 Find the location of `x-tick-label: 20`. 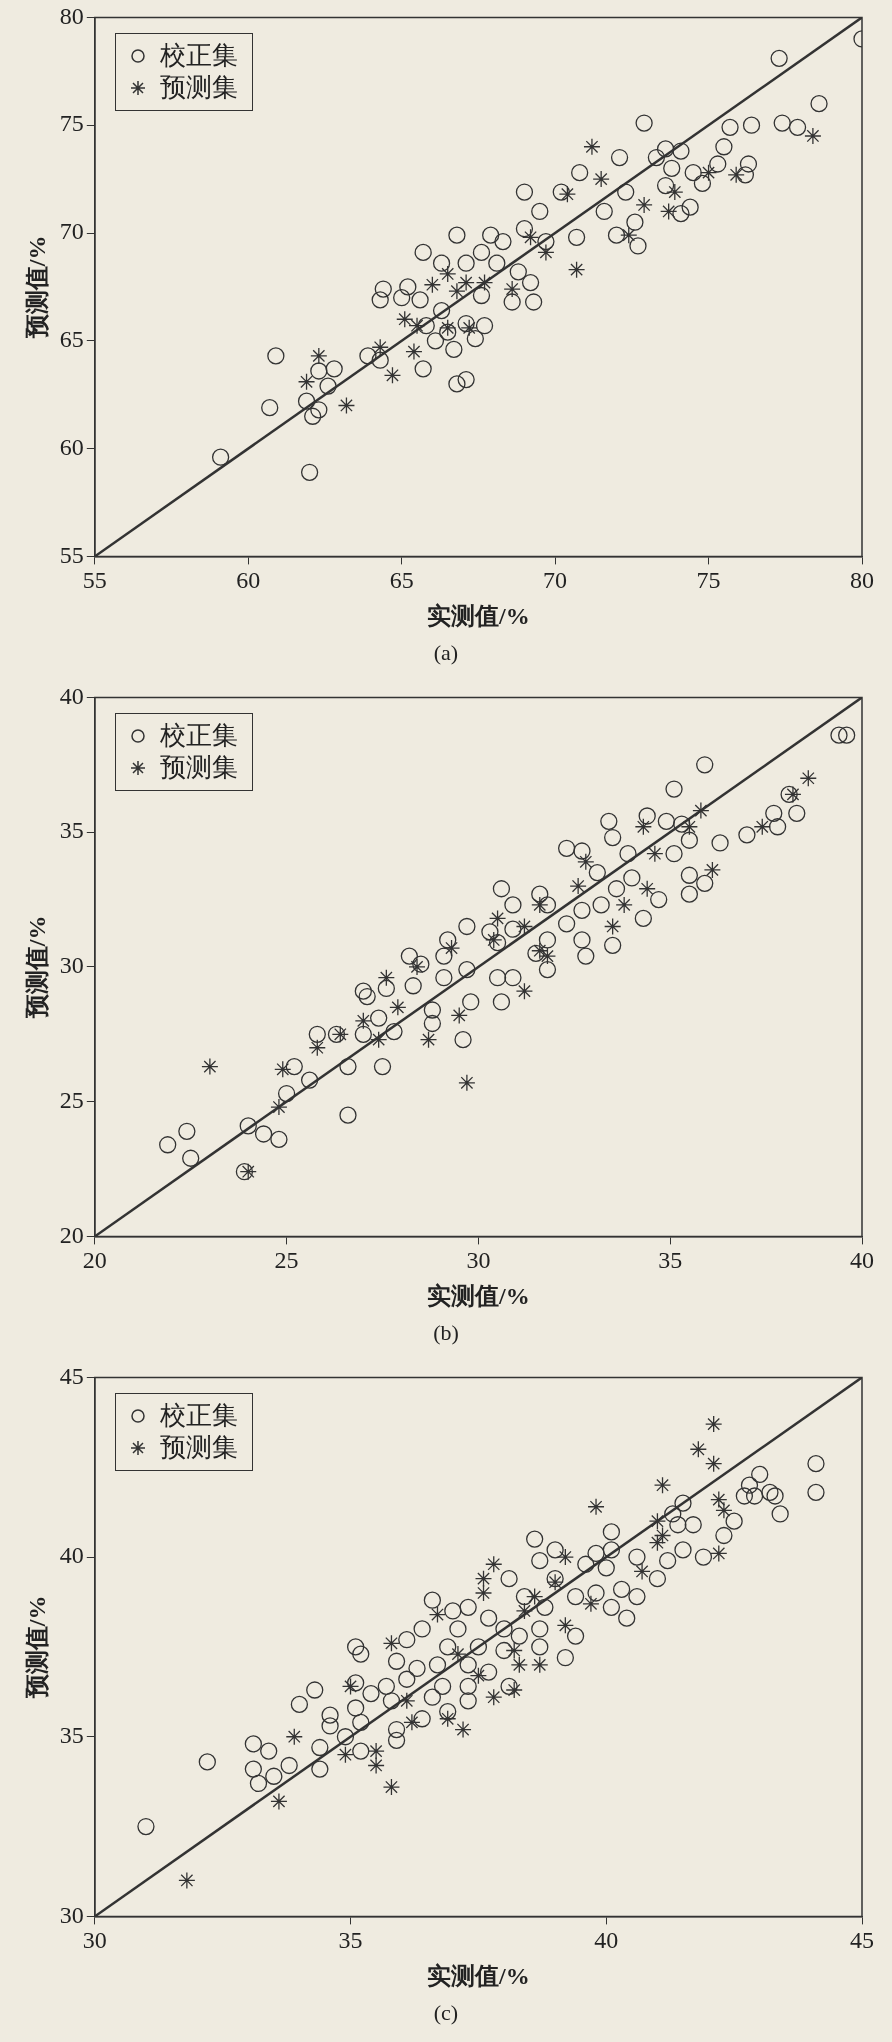

x-tick-label: 20 is located at coordinates (94, 1260).